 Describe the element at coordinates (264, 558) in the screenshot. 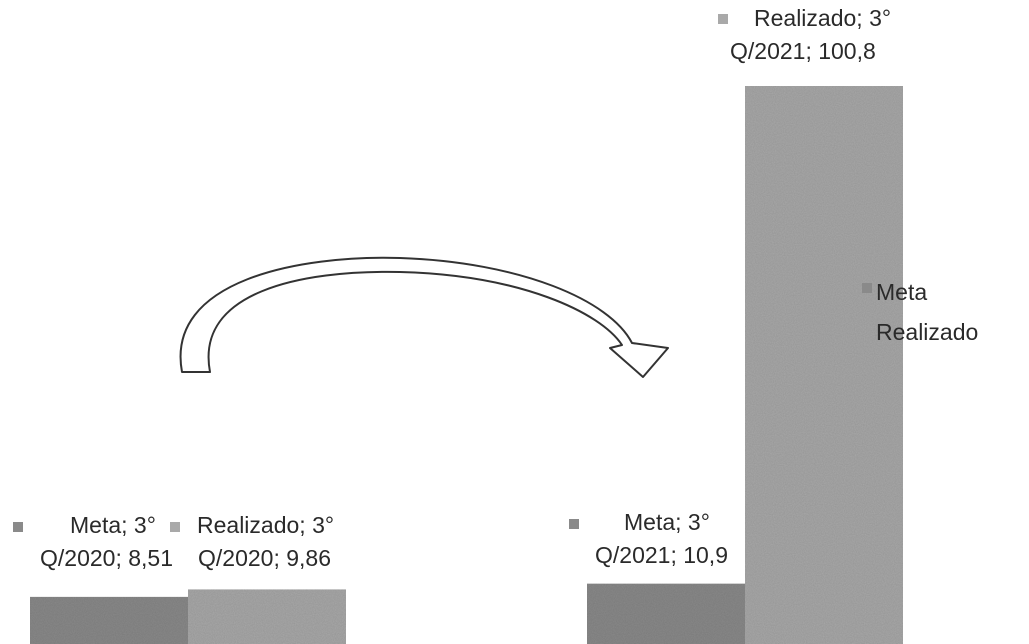

I see `data-label-2-line-2: Q/2020; 9,86` at that location.